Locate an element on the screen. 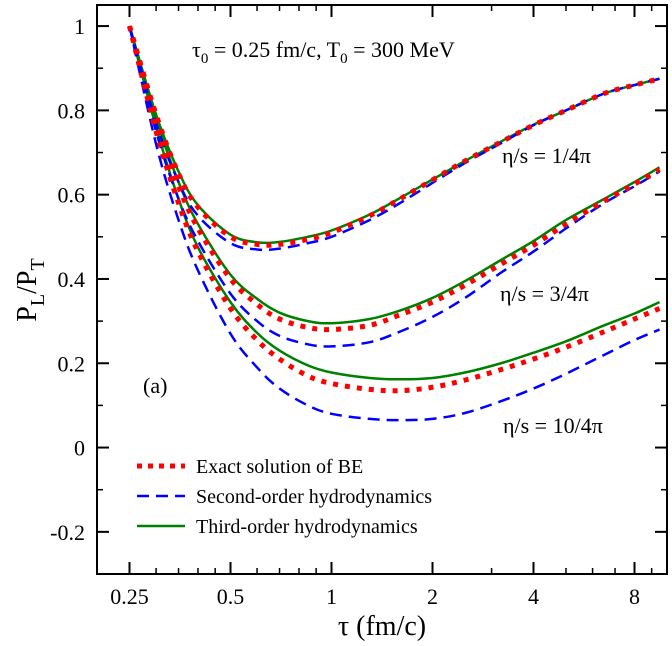  y-tick-label: 0.4 is located at coordinates (72, 279).